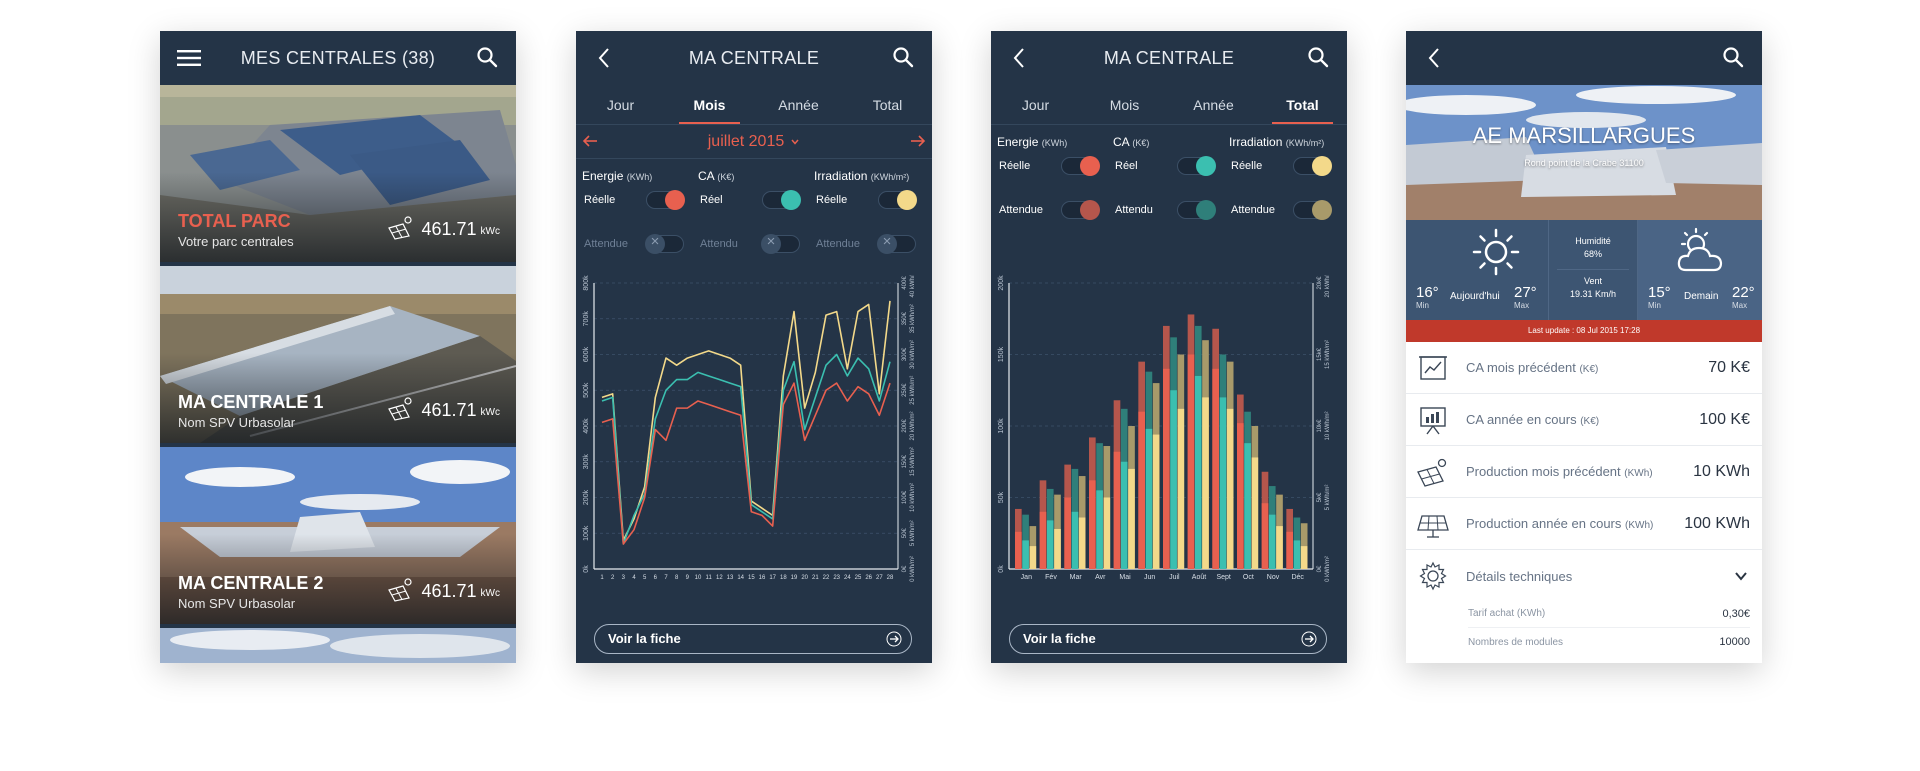 This screenshot has width=1920, height=771. I want to click on menu-icon, so click(189, 58).